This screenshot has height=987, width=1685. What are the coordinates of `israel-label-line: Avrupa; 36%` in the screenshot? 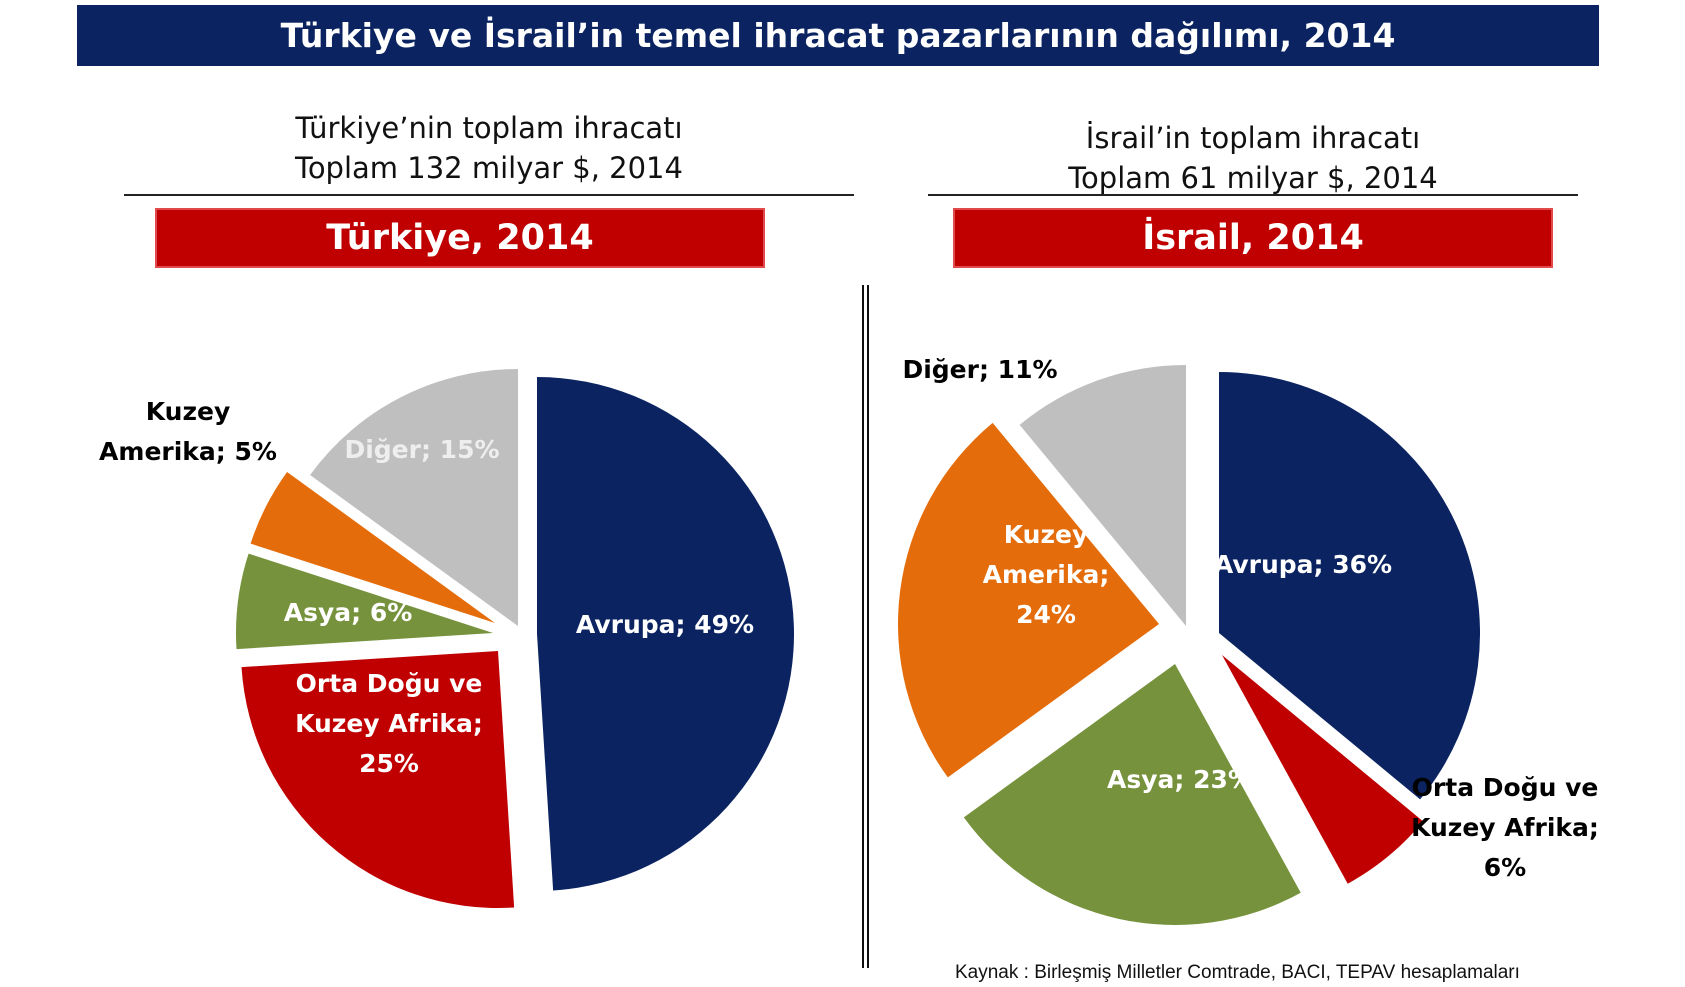 It's located at (1303, 564).